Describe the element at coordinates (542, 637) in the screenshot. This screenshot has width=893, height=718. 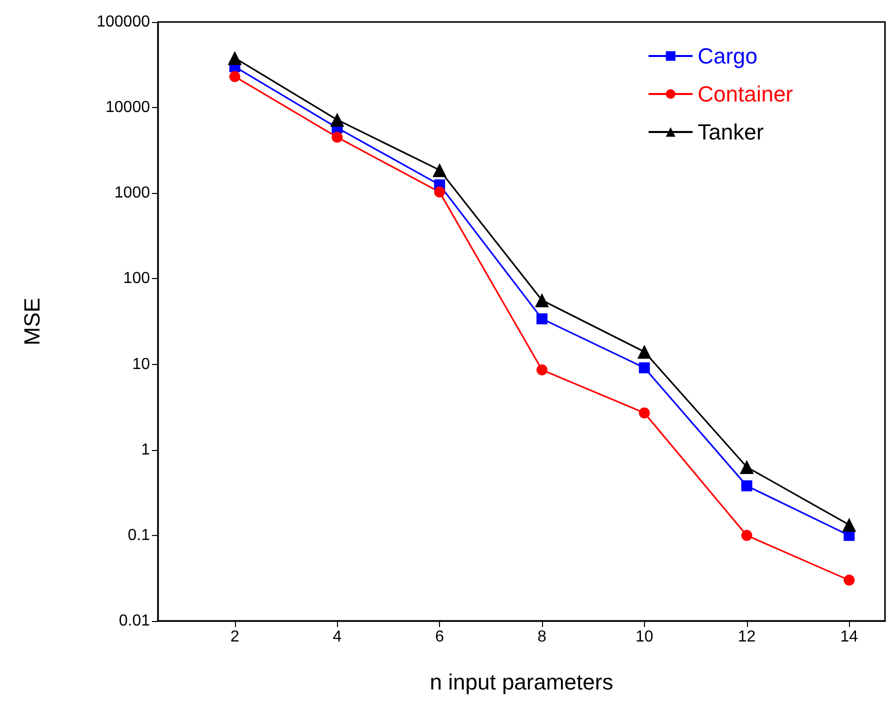
I see `x-tick-label: 8` at that location.